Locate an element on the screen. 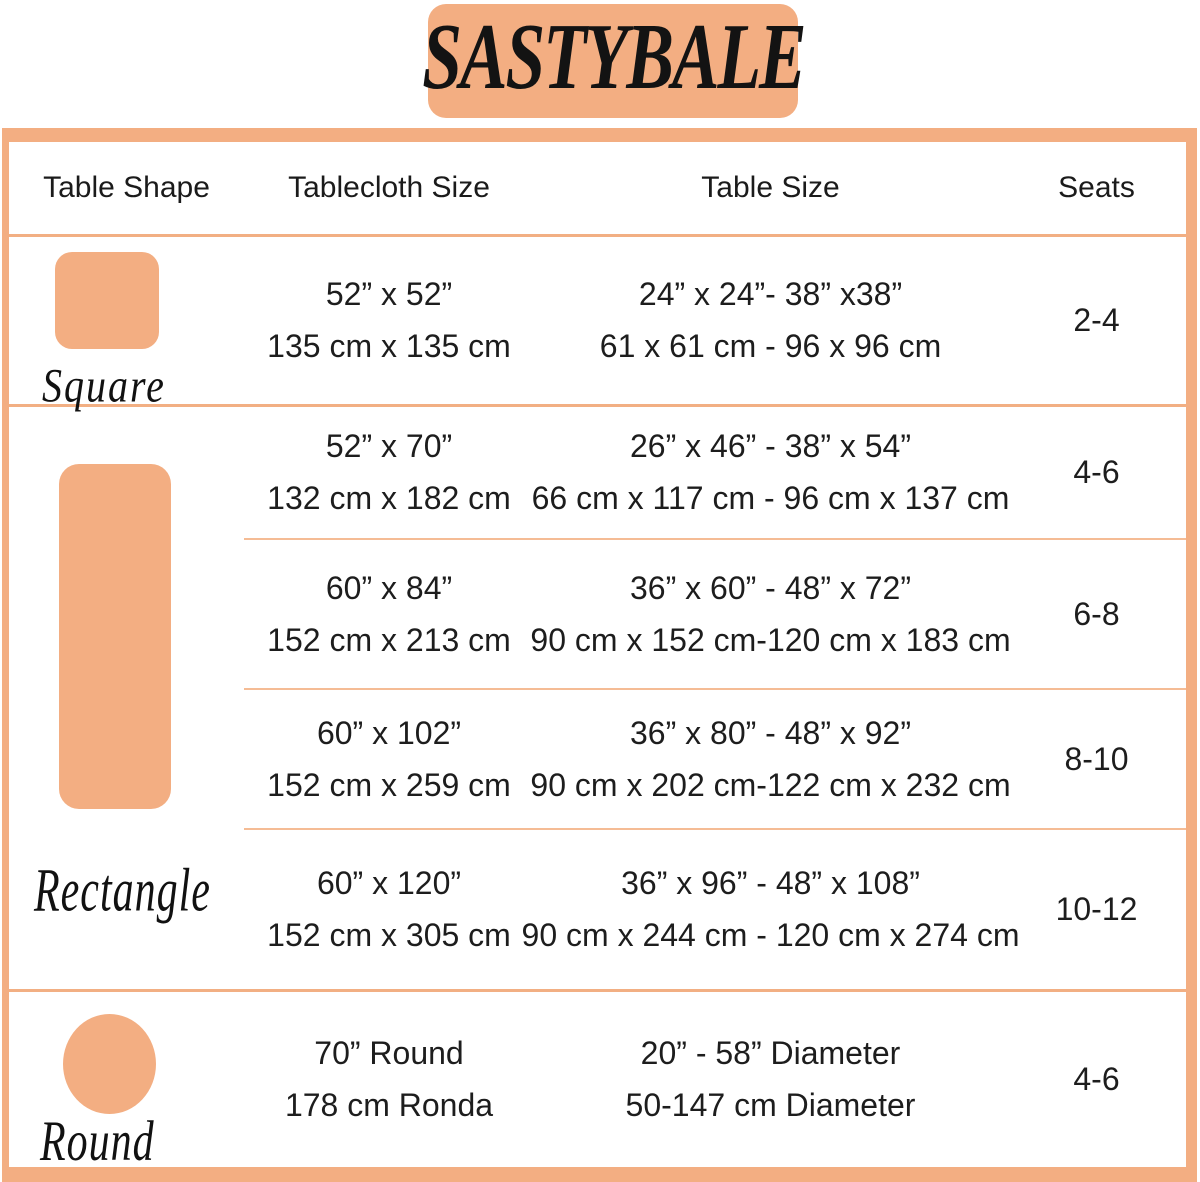 The image size is (1200, 1182). table-size-cm: 90 cm x 244 cm - 120 cm x 274 cm is located at coordinates (770, 935).